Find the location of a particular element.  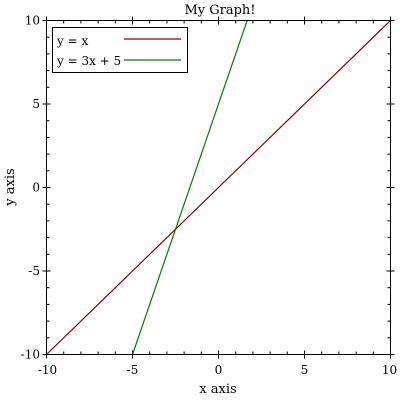

x-tick-label: 0 is located at coordinates (219, 370).